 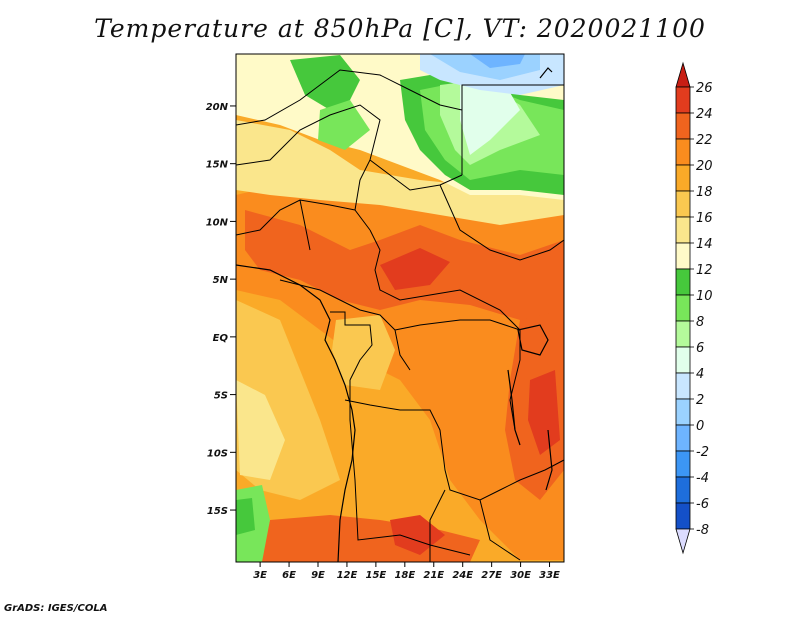 I want to click on longitude-ticks: 3E 6E 9E 12E 15E 18E 21E 24E 27E 30E 33E, so click(x=406, y=571).